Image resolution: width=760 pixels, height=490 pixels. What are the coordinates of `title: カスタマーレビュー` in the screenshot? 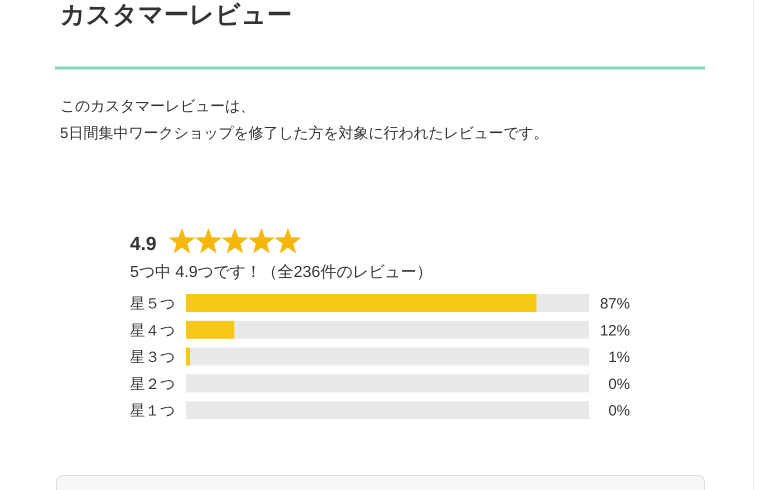 It's located at (176, 15).